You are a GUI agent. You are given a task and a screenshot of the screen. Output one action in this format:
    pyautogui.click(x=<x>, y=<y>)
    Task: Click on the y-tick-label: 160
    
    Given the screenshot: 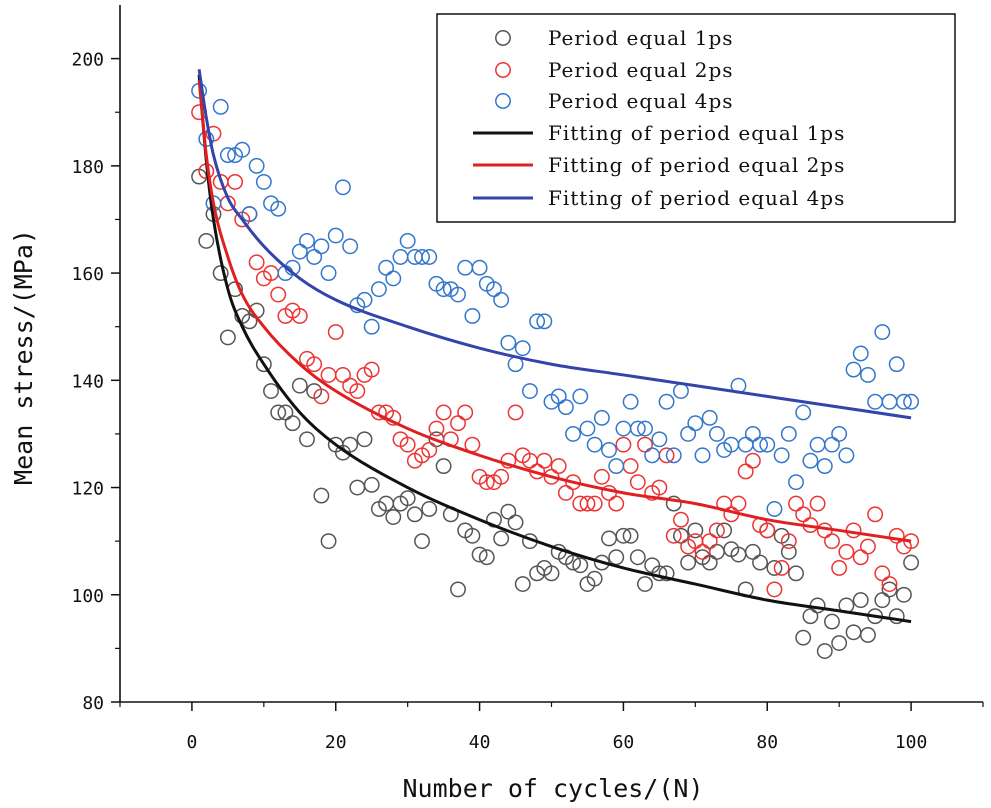 What is the action you would take?
    pyautogui.click(x=87, y=274)
    